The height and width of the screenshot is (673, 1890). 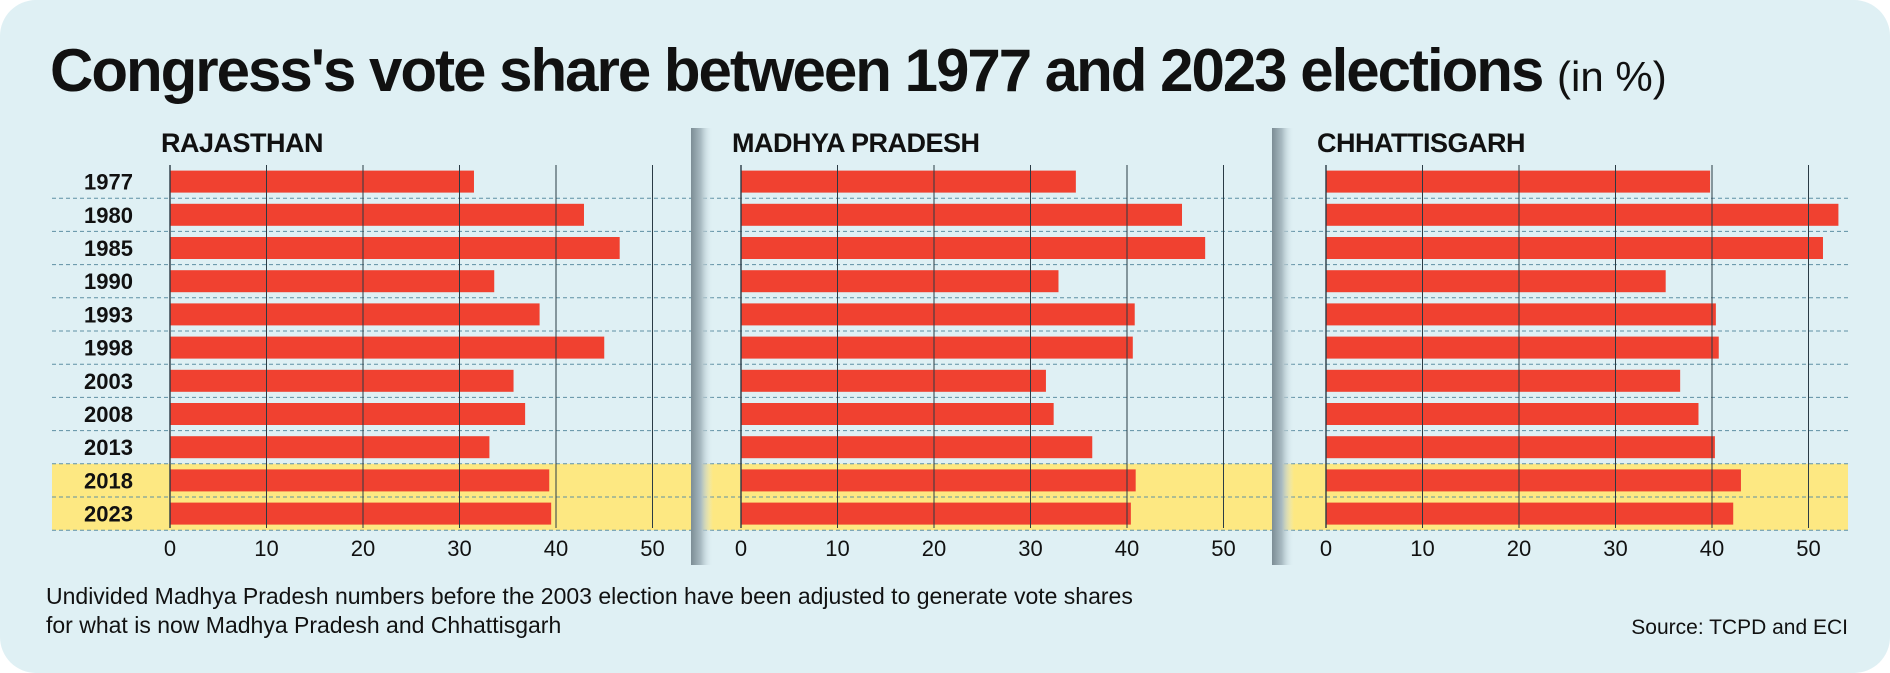 I want to click on year-label-1998: 1998, so click(x=108, y=348).